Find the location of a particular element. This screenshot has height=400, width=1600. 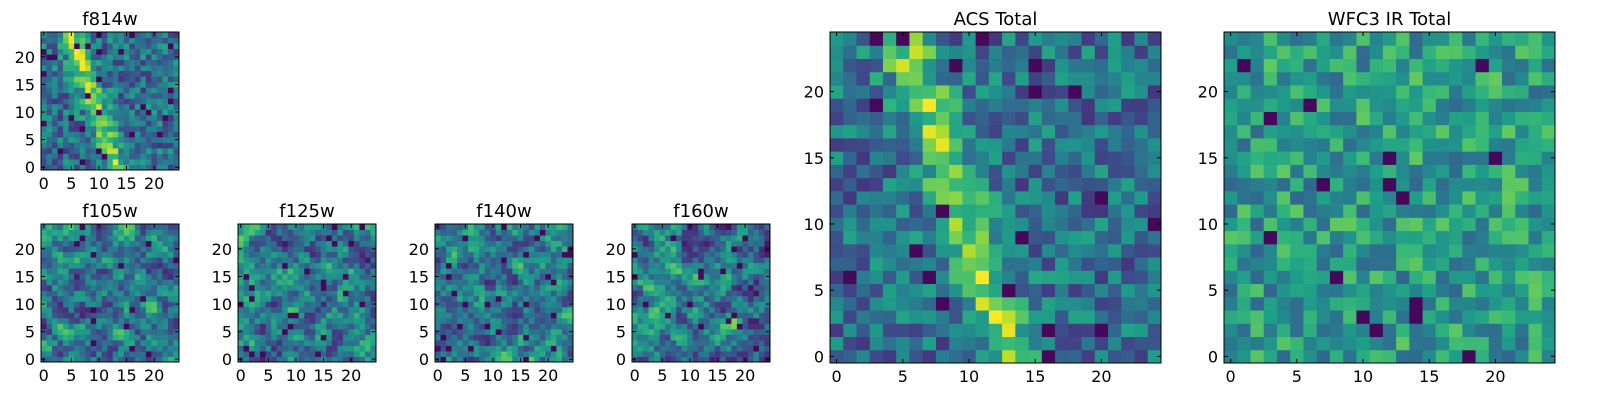

y-tick-label: 5 is located at coordinates (30, 140).